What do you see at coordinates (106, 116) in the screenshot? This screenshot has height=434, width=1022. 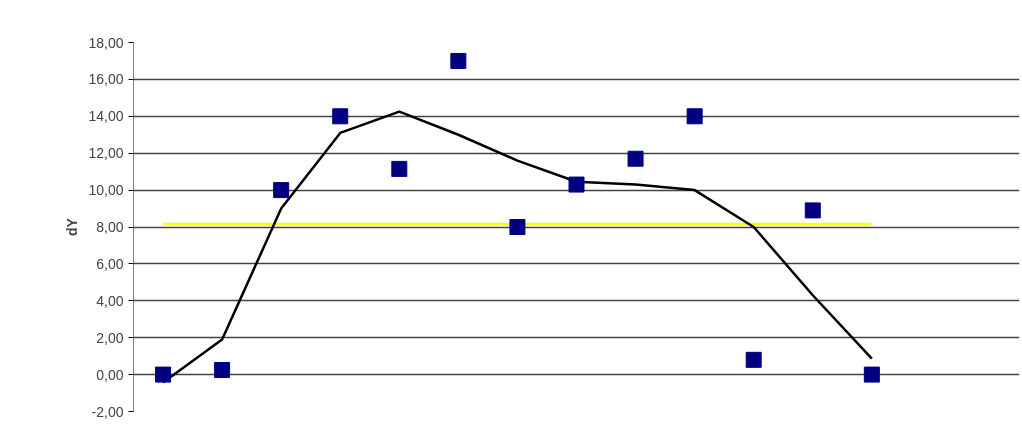 I see `y-tick-label: 14,00` at bounding box center [106, 116].